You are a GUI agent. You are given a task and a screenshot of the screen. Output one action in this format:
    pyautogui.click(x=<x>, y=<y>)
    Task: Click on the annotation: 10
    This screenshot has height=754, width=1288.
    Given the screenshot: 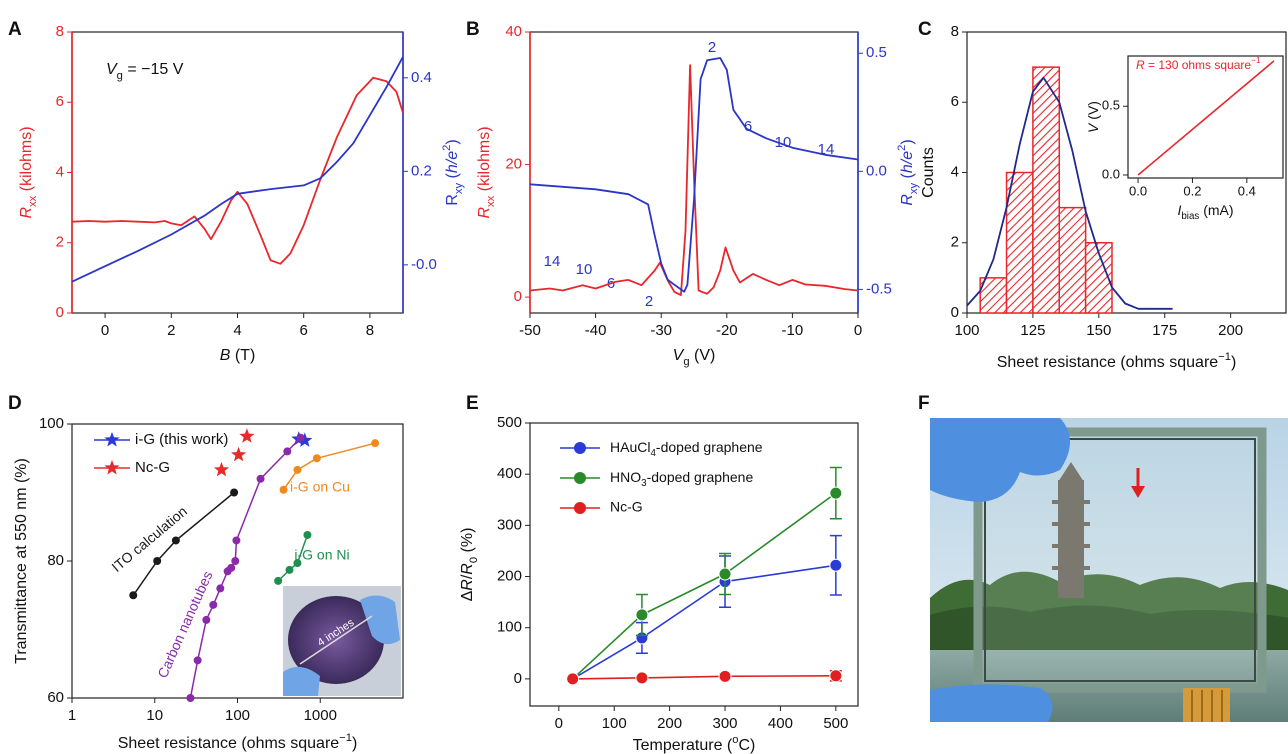 What is the action you would take?
    pyautogui.click(x=584, y=269)
    